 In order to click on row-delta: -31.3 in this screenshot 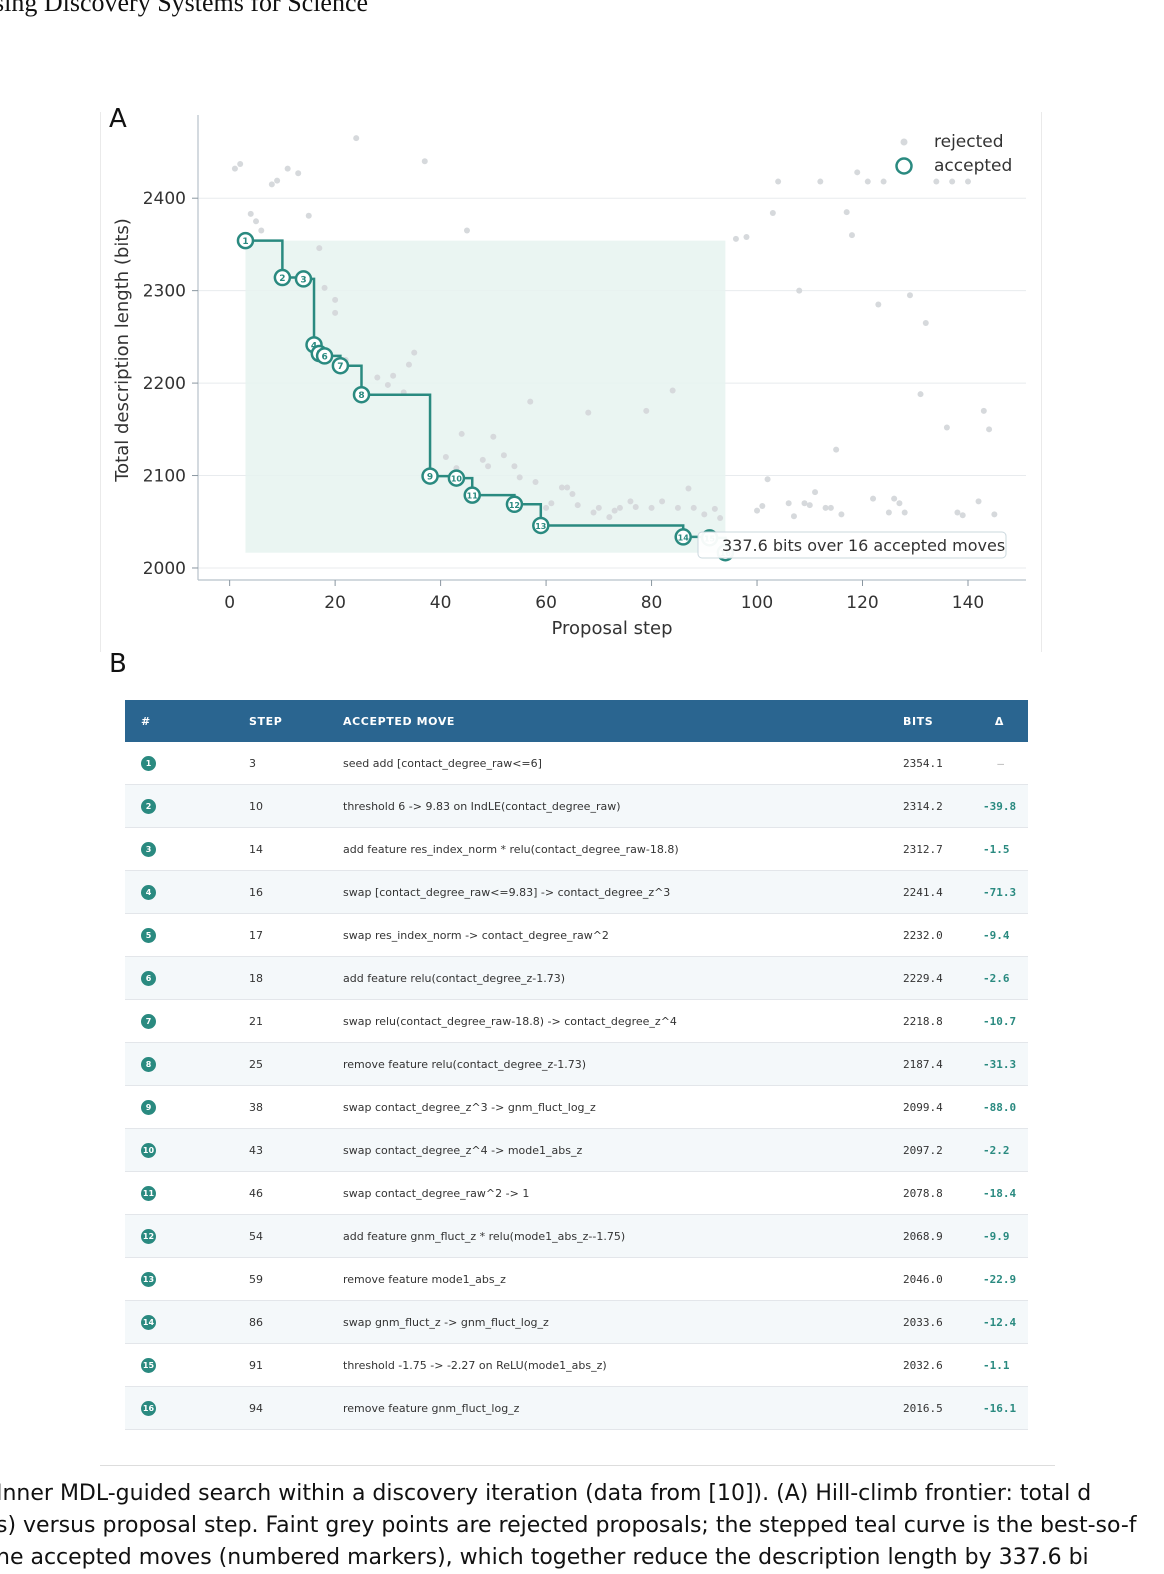, I will do `click(1005, 1064)`.